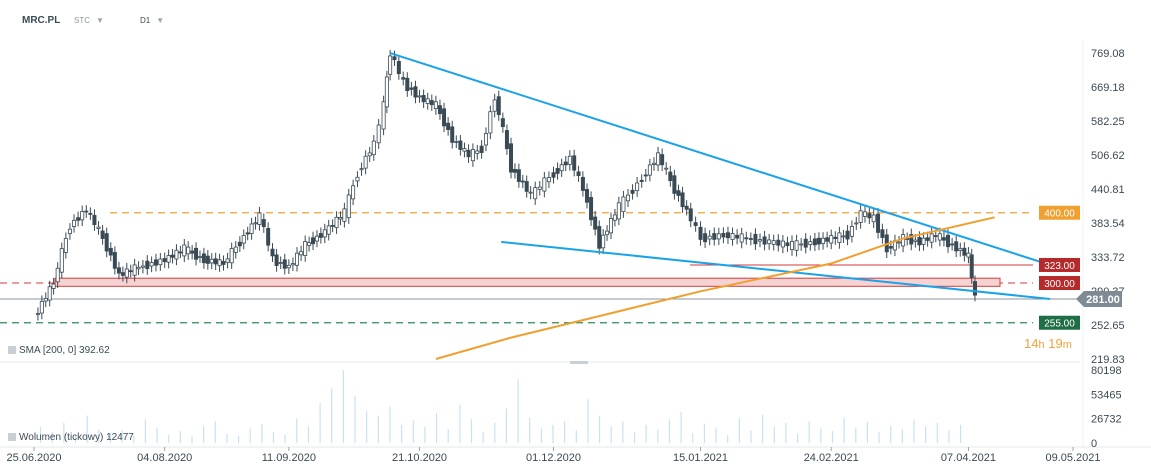 Image resolution: width=1151 pixels, height=472 pixels. Describe the element at coordinates (71, 437) in the screenshot. I see `volume-indicator-label: Wolumen (tickowy) 12477` at that location.